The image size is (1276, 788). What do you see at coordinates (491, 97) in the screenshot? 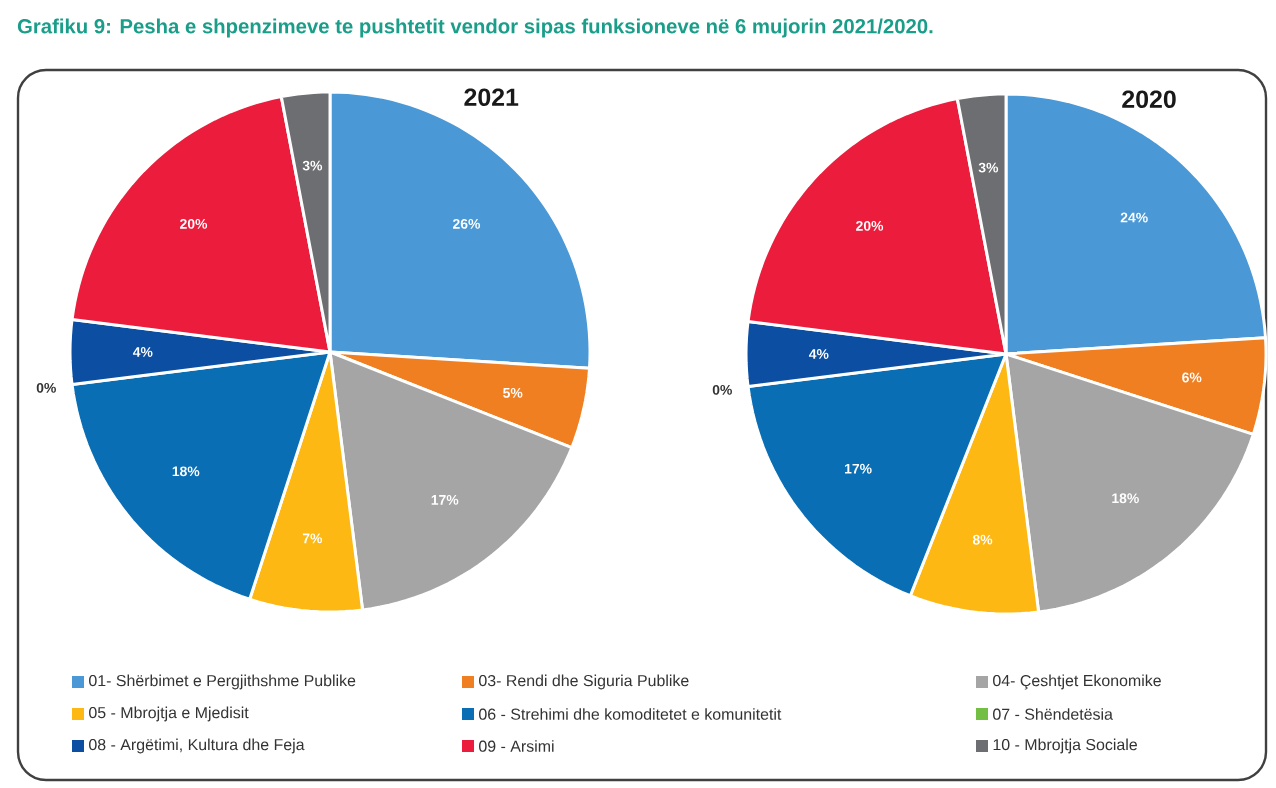
I see `chart-title: 2021` at bounding box center [491, 97].